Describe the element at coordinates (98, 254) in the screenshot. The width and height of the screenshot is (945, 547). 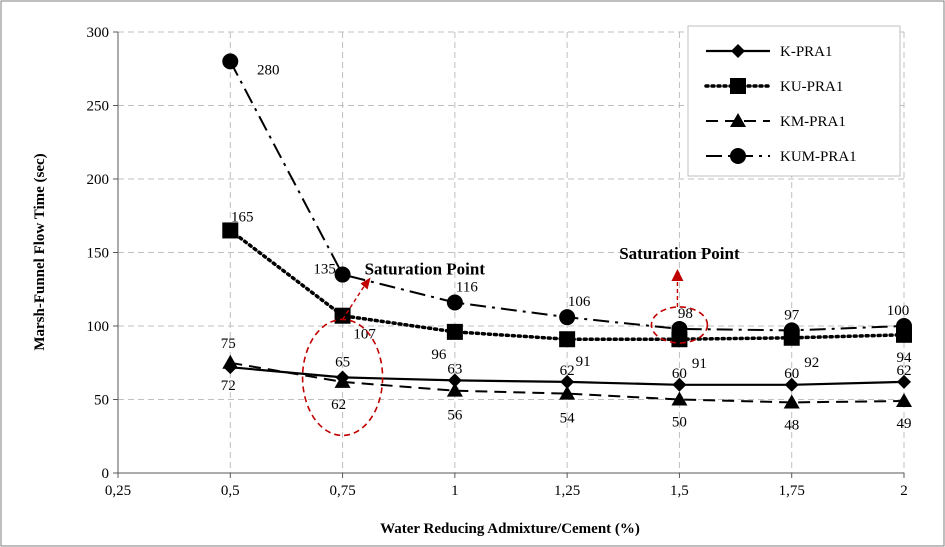
I see `y-tick-label: 150` at that location.